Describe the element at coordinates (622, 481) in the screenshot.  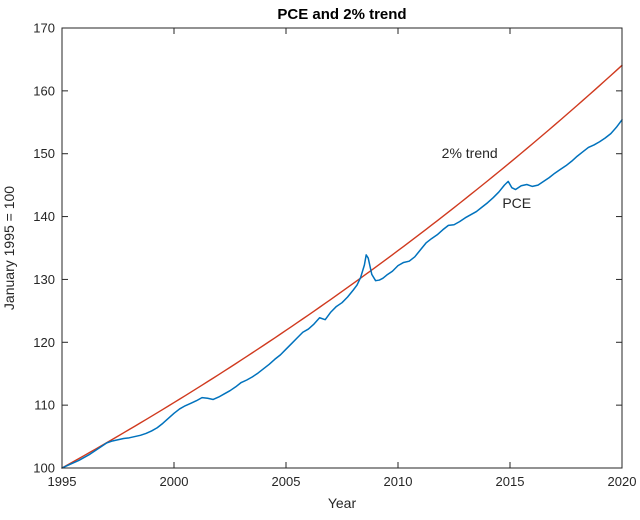
I see `x-tick-label: 2020` at that location.